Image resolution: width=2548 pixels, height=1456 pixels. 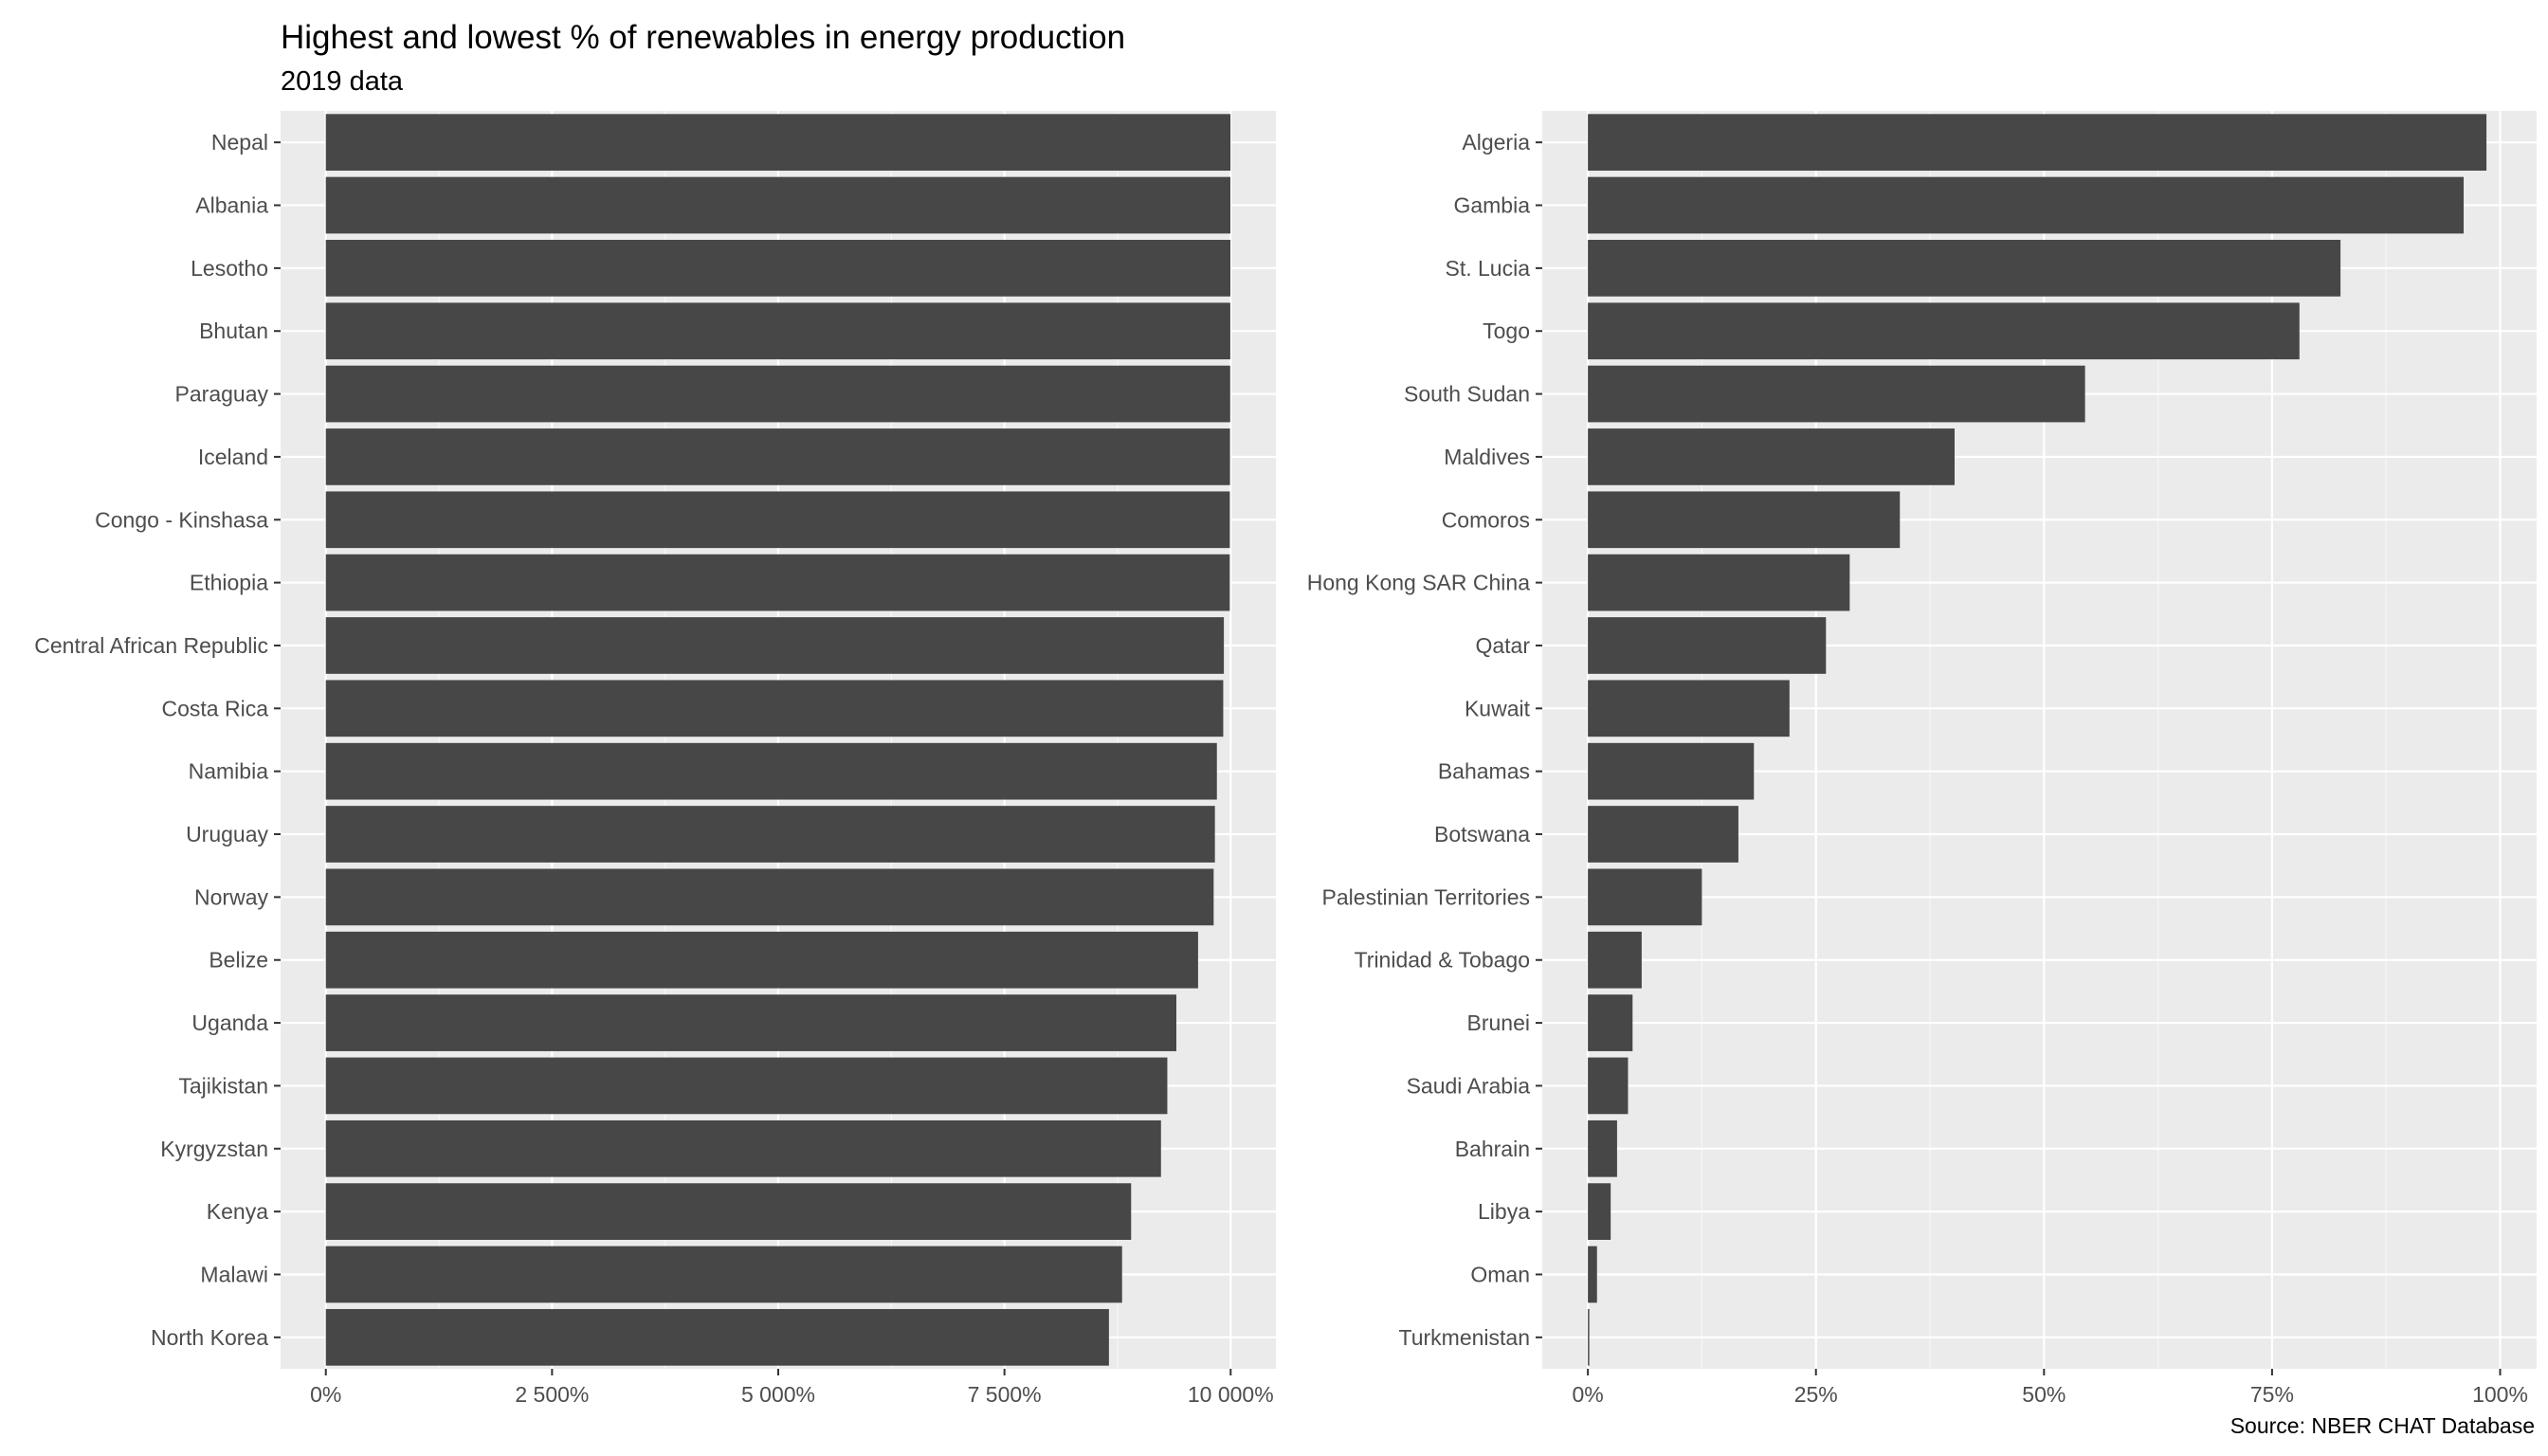 What do you see at coordinates (1464, 1337) in the screenshot?
I see `y-tick-label: Turkmenistan` at bounding box center [1464, 1337].